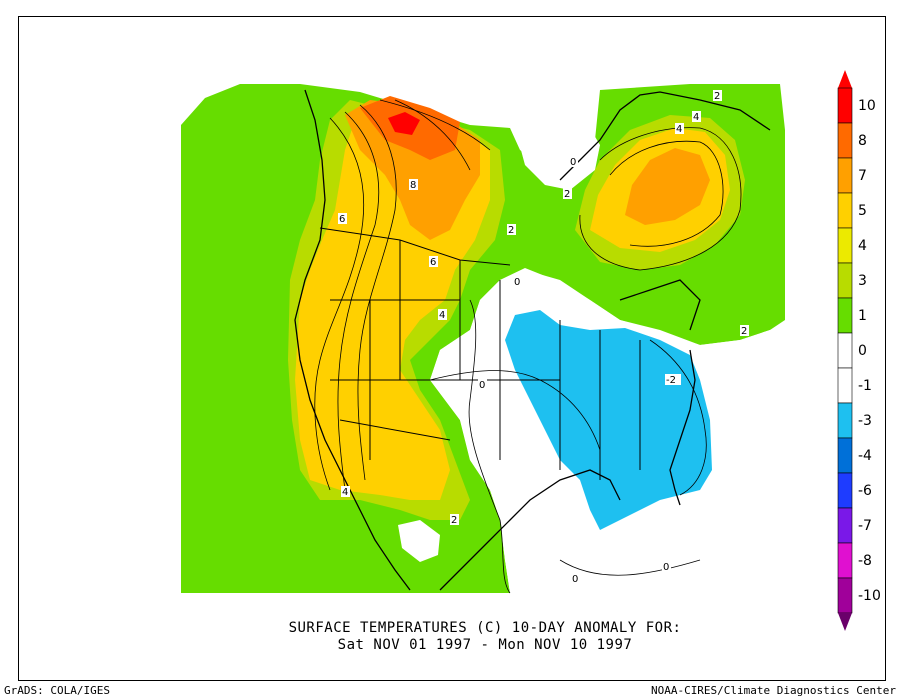 This screenshot has height=699, width=904. What do you see at coordinates (480, 353) in the screenshot?
I see `borders` at bounding box center [480, 353].